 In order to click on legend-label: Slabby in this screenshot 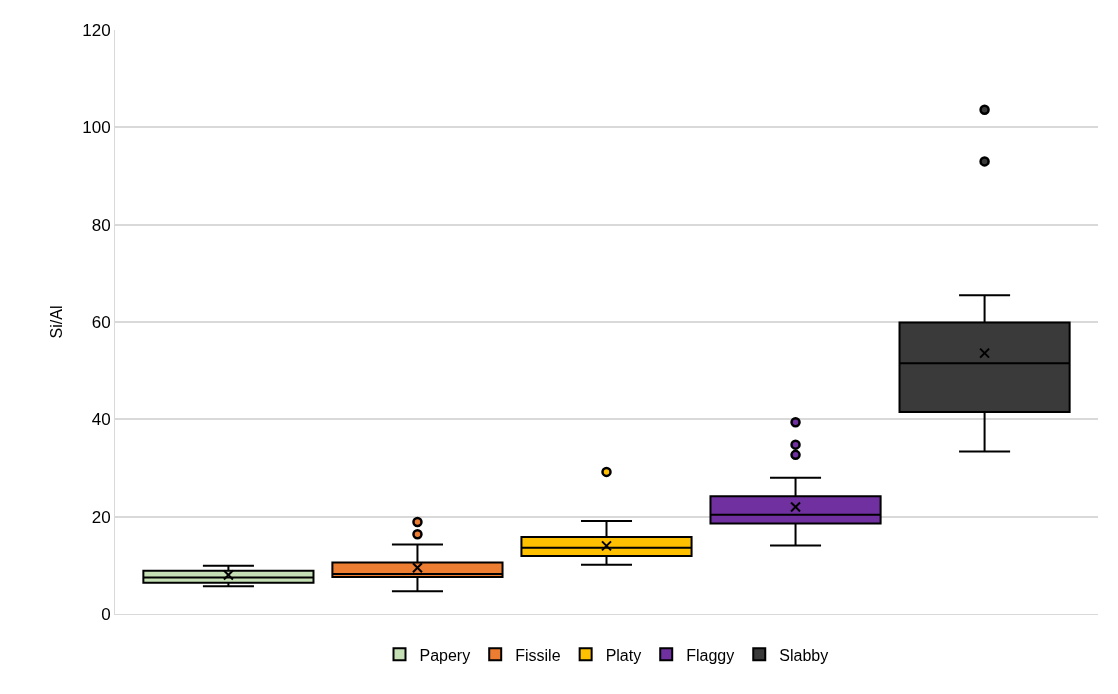, I will do `click(804, 655)`.